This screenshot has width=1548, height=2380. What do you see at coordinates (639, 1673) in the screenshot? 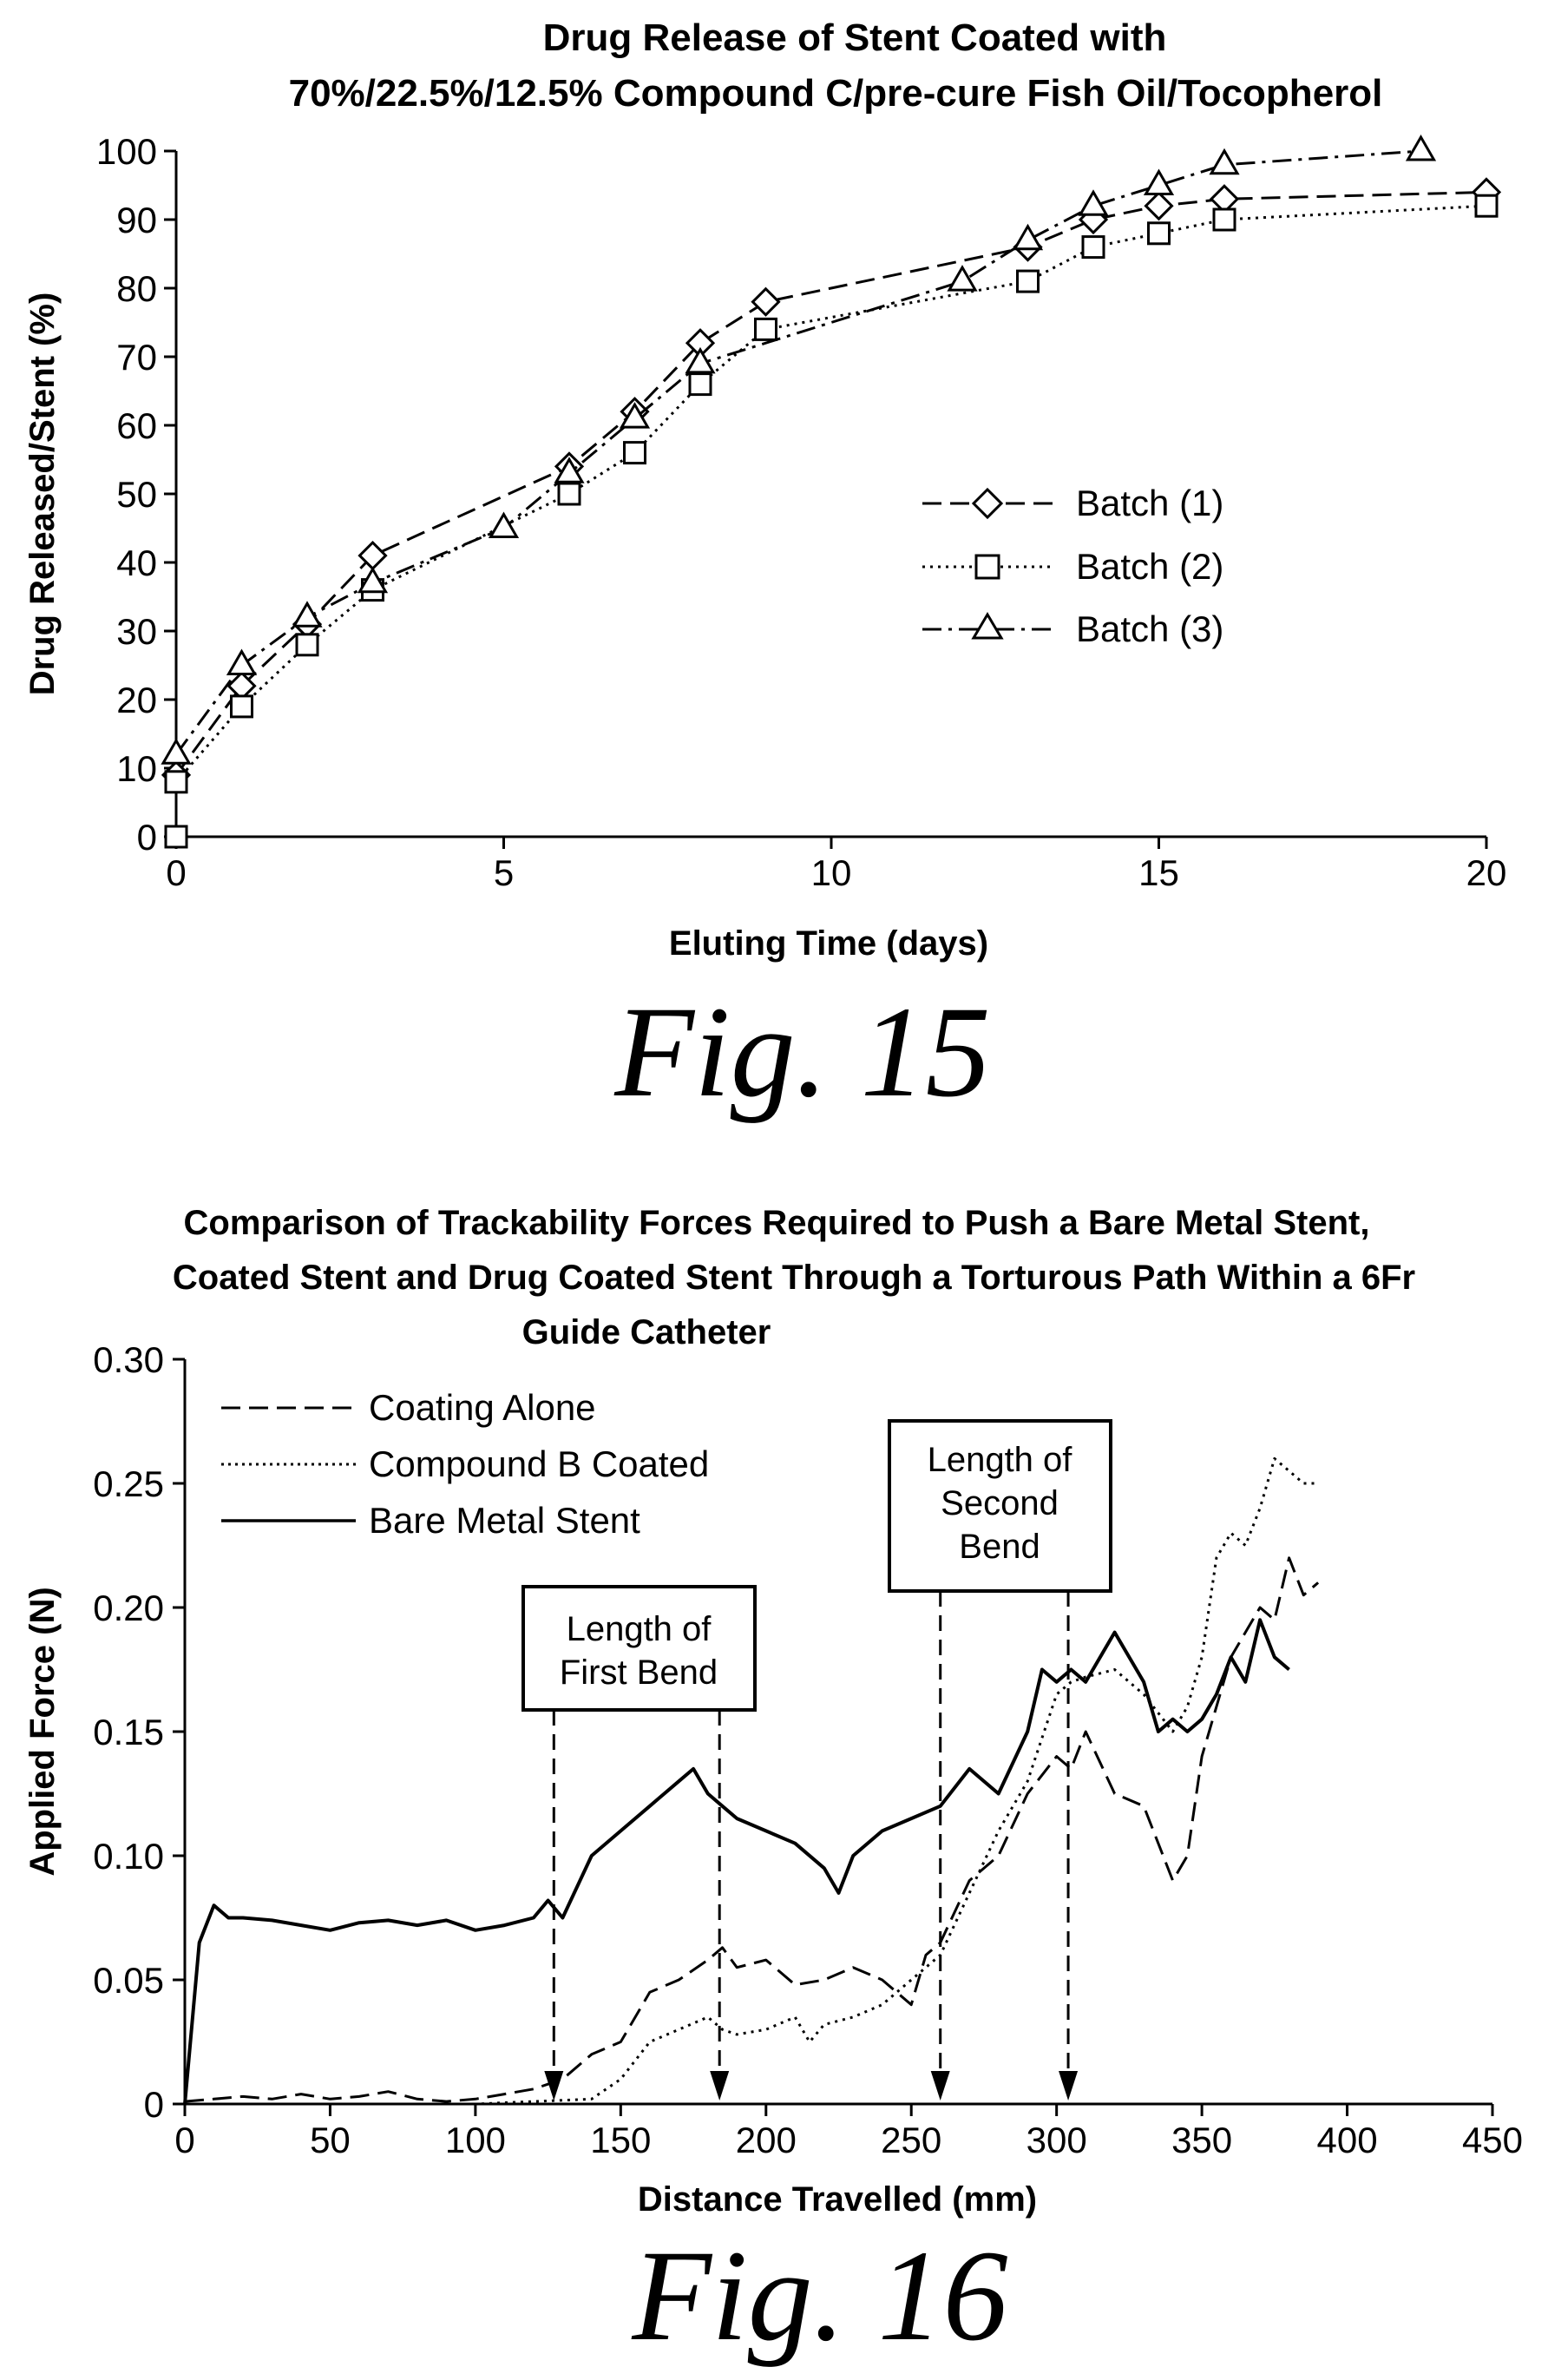
I see `first-bend-label-line2: First Bend` at bounding box center [639, 1673].